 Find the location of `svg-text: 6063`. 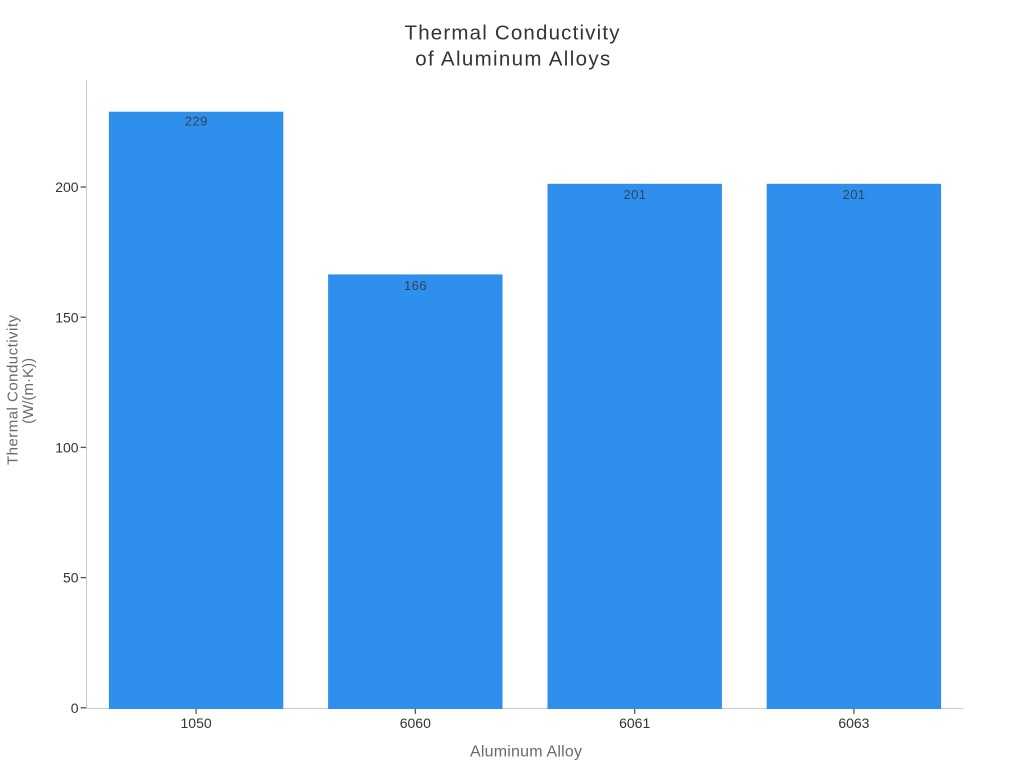

svg-text: 6063 is located at coordinates (853, 723).